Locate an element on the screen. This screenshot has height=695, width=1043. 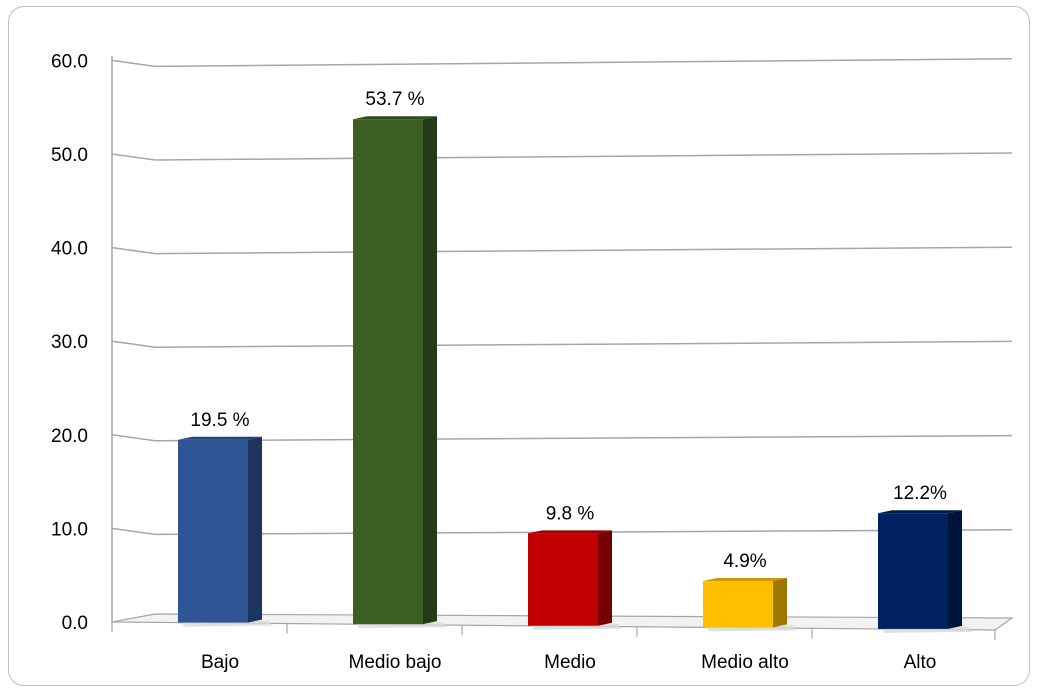
x-tick-label: Medio bajo is located at coordinates (395, 662).